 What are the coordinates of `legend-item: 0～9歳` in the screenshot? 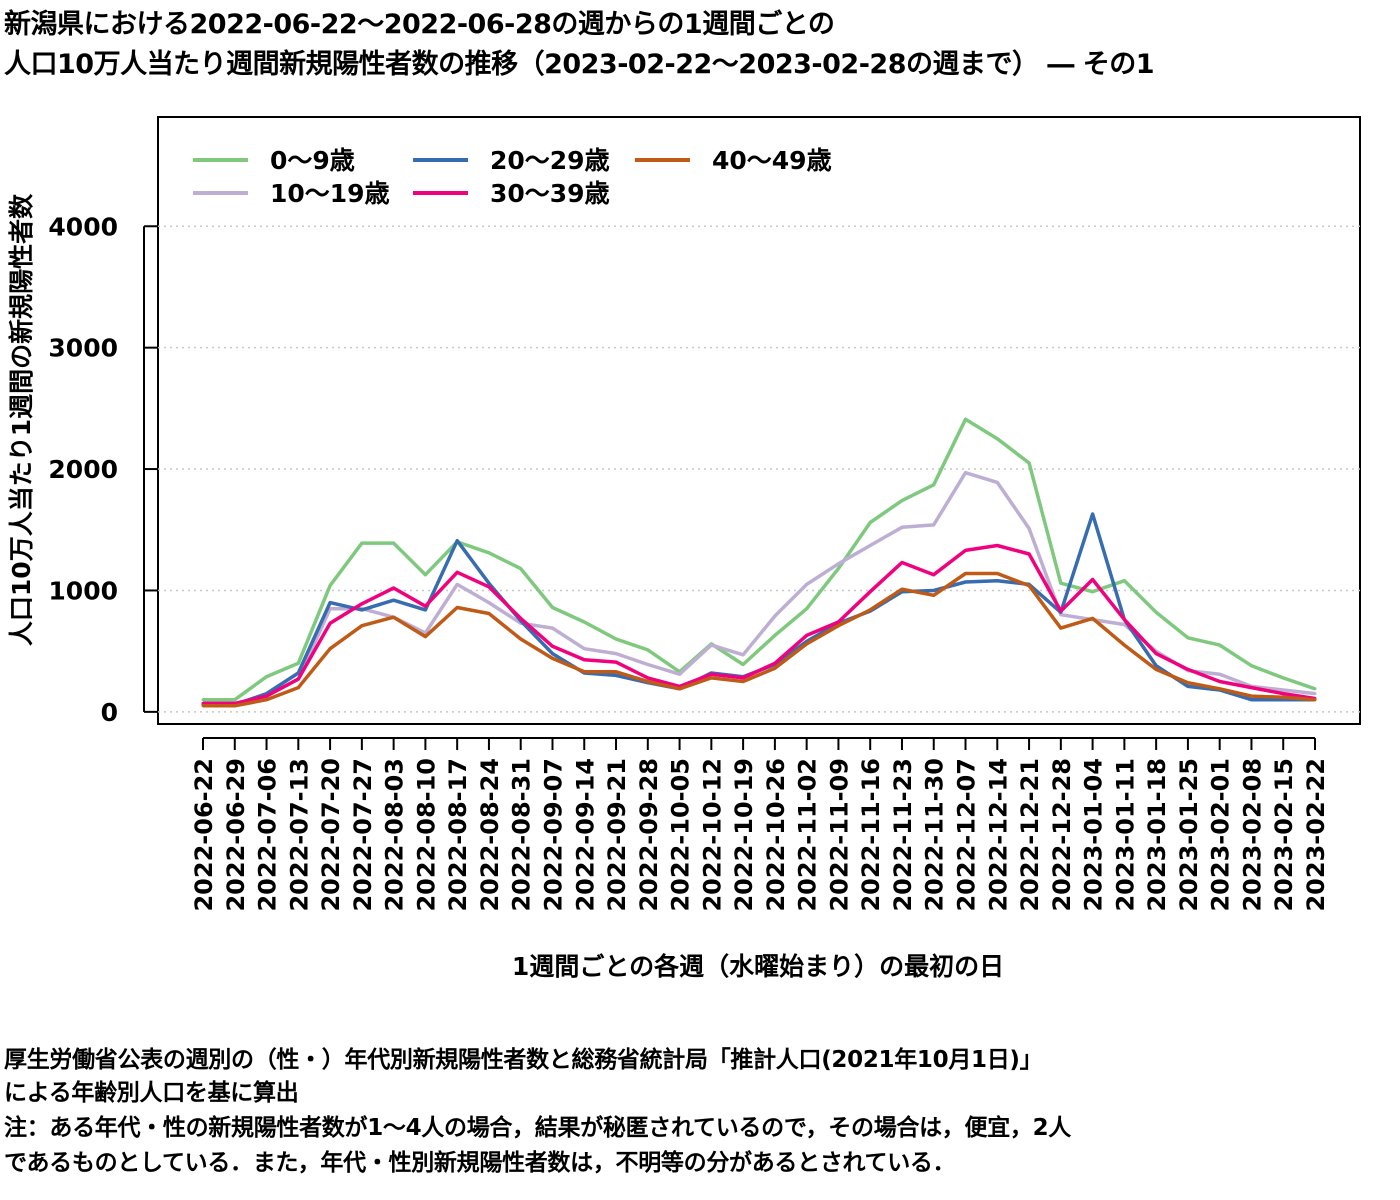 It's located at (274, 160).